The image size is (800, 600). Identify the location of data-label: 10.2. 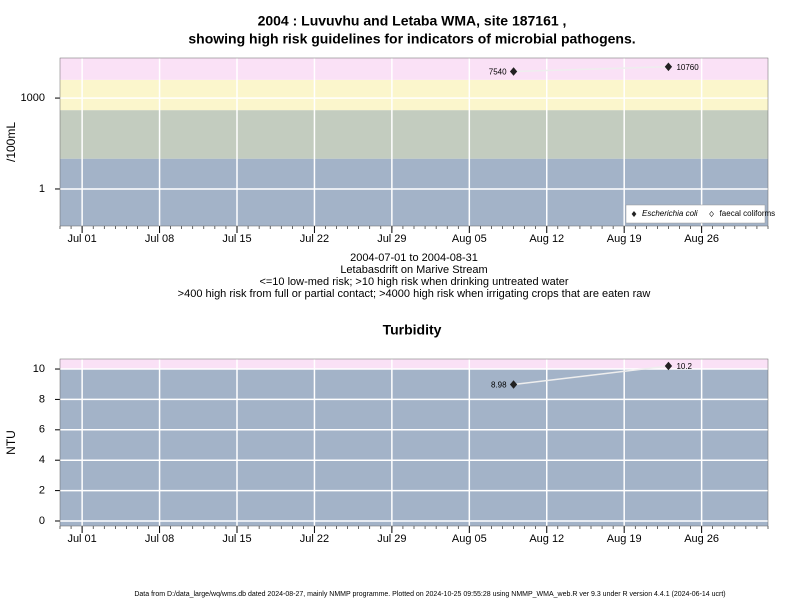
(684, 366).